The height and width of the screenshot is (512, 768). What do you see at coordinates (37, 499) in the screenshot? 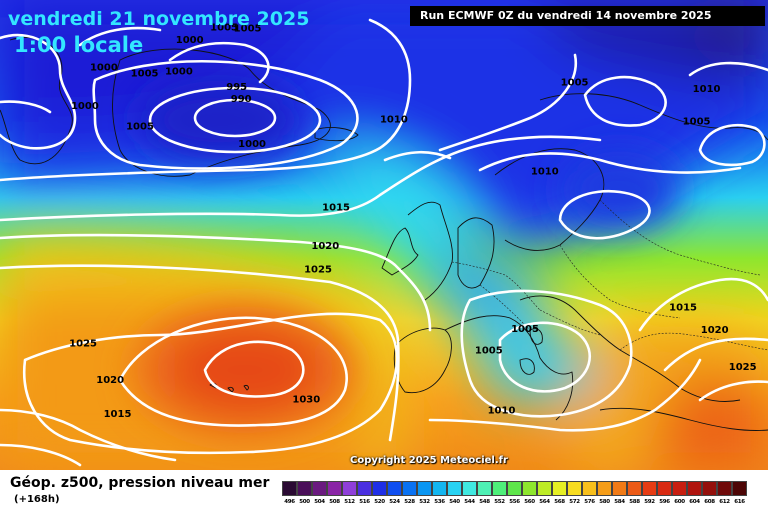
I see `legend-subtitle: (+168h)` at bounding box center [37, 499].